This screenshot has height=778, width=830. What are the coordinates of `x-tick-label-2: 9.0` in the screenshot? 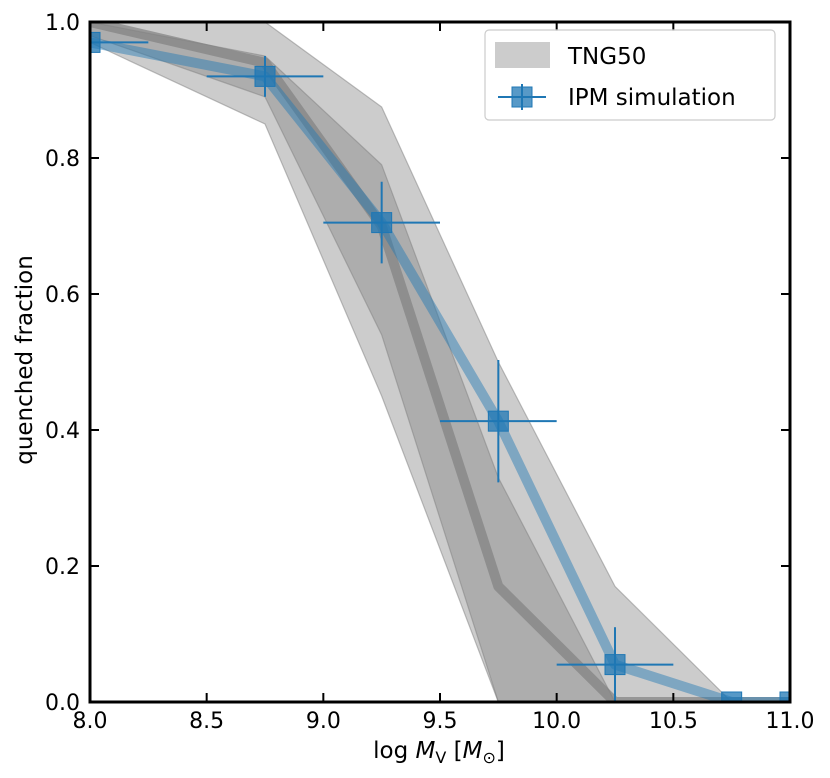 It's located at (323, 721).